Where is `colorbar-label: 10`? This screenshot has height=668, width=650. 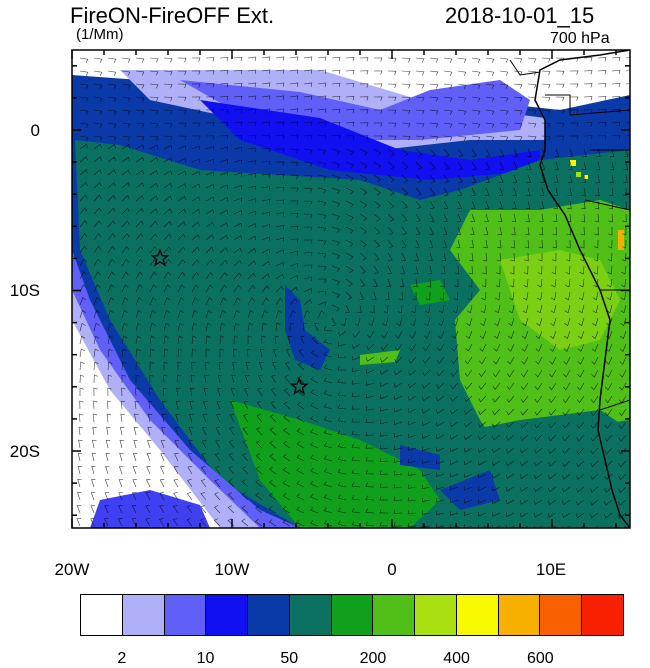 colorbar-label: 10 is located at coordinates (205, 658).